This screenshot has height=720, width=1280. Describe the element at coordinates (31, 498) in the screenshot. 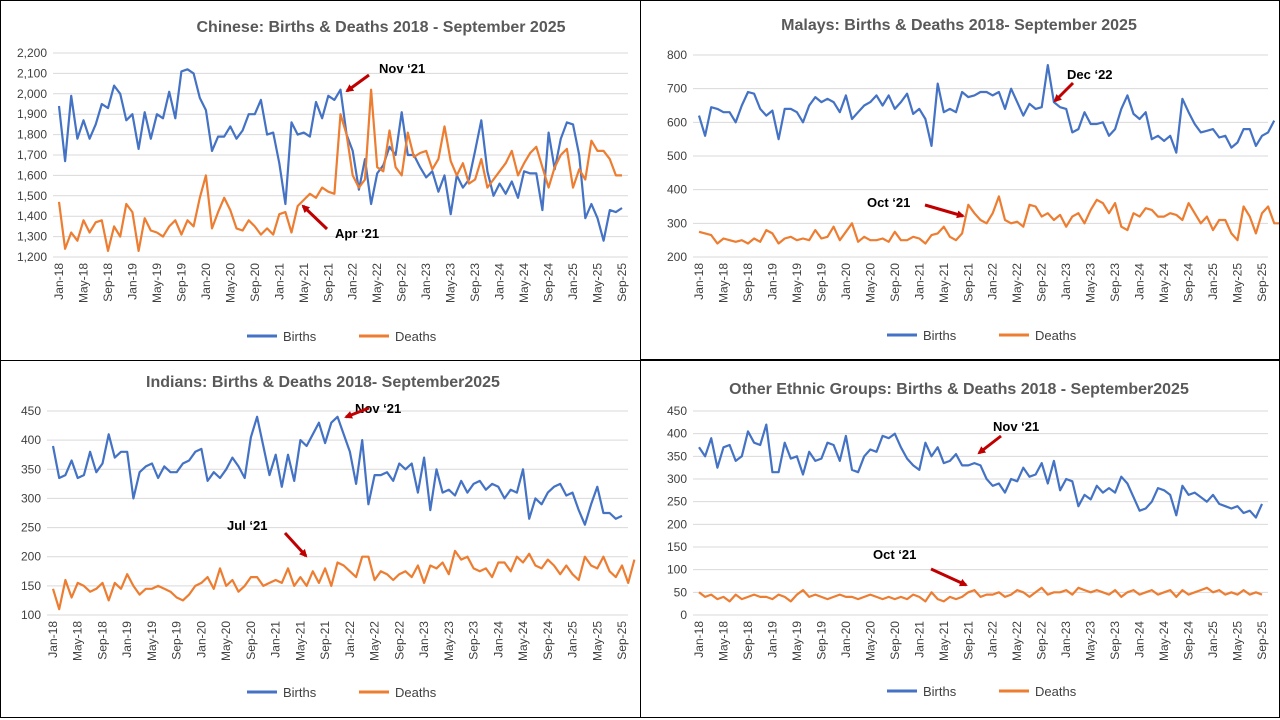

I see `y-tick-label: 300` at that location.